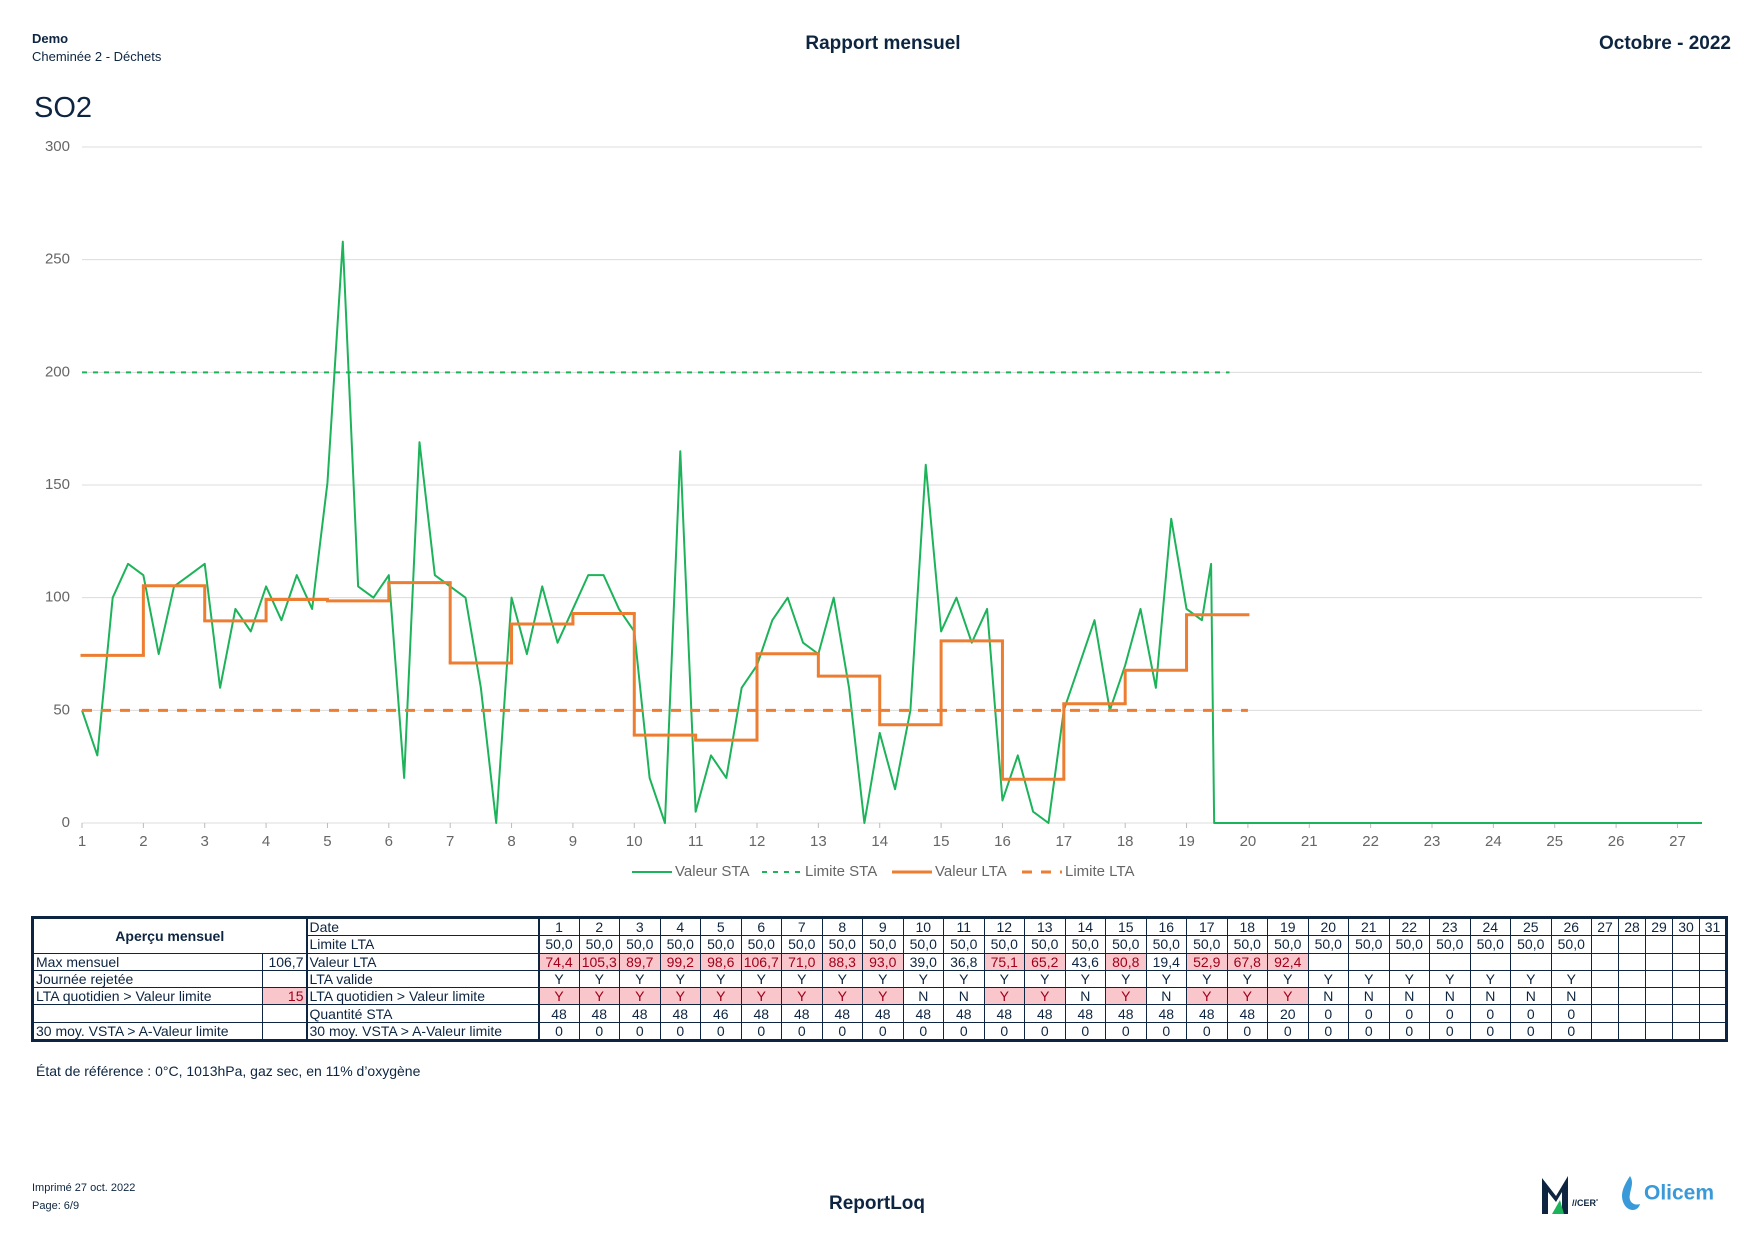 This screenshot has height=1241, width=1754. What do you see at coordinates (1099, 871) in the screenshot?
I see `legend-label: Limite LTA` at bounding box center [1099, 871].